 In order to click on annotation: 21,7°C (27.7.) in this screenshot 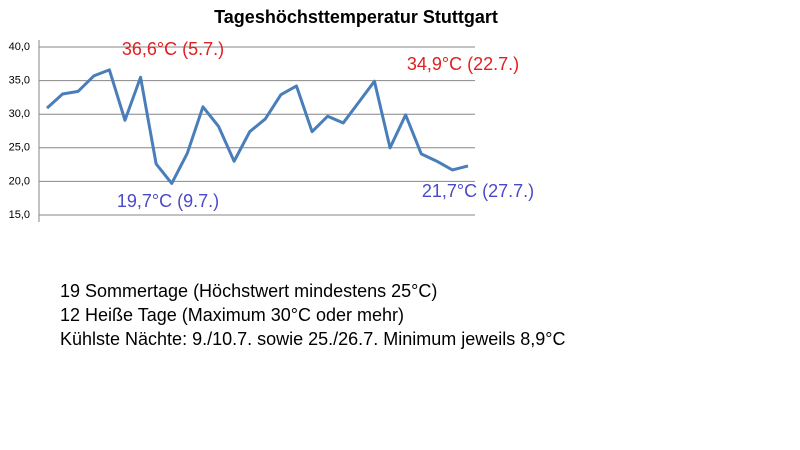, I will do `click(478, 191)`.